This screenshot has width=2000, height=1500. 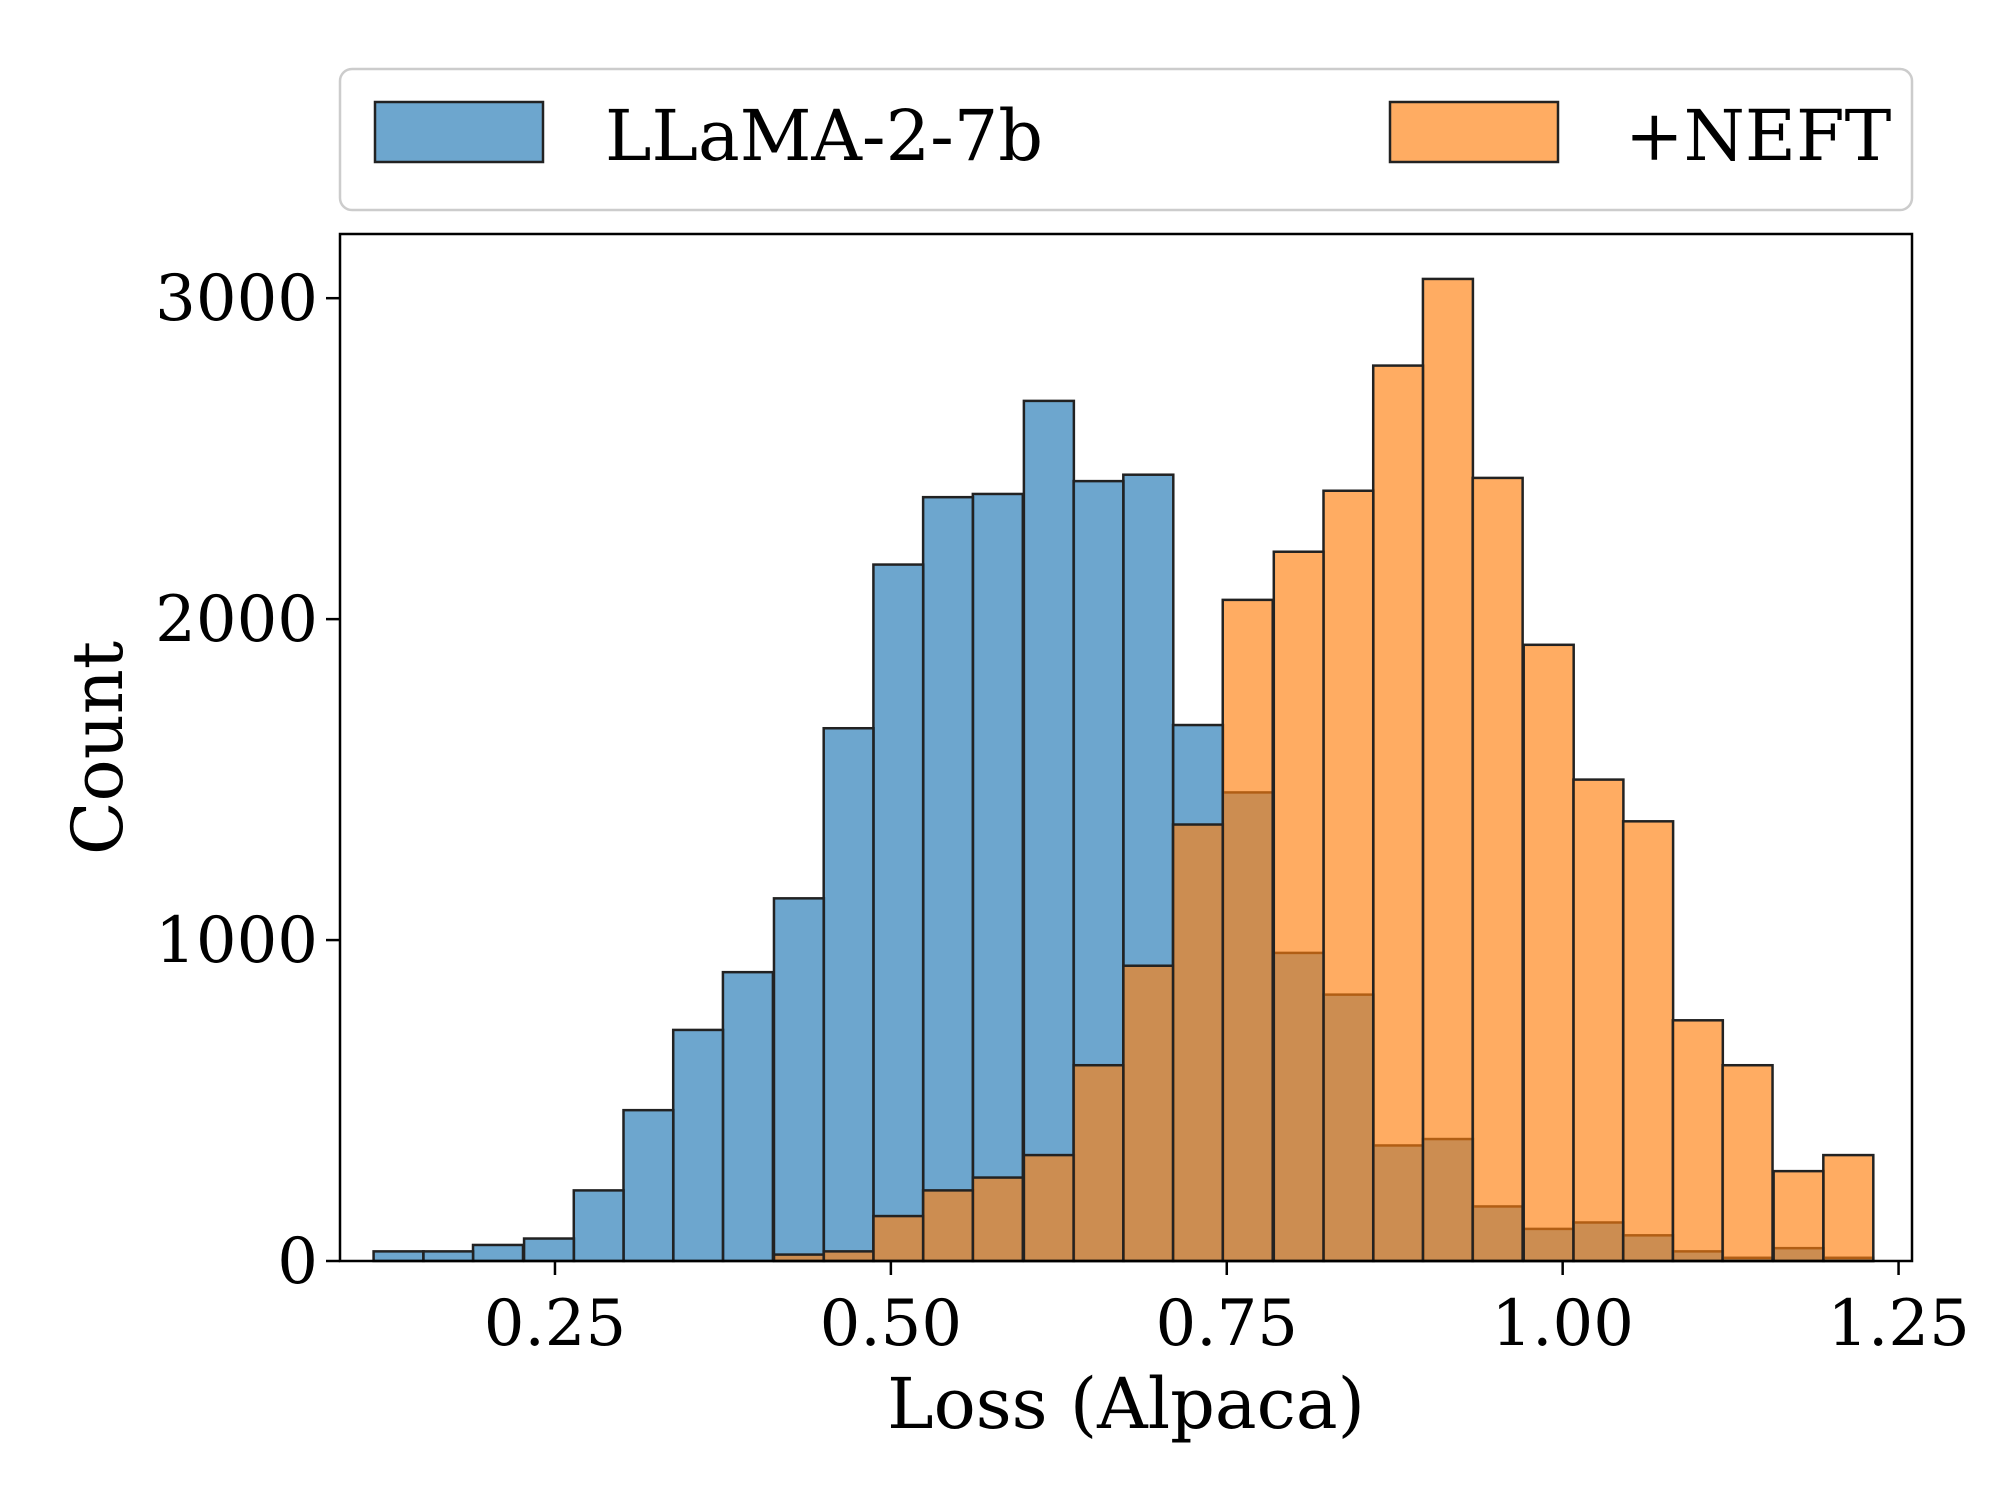 I want to click on x-axis-ticks: 0.25 0.50 0.75 1.00 1.25, so click(x=1227, y=1311).